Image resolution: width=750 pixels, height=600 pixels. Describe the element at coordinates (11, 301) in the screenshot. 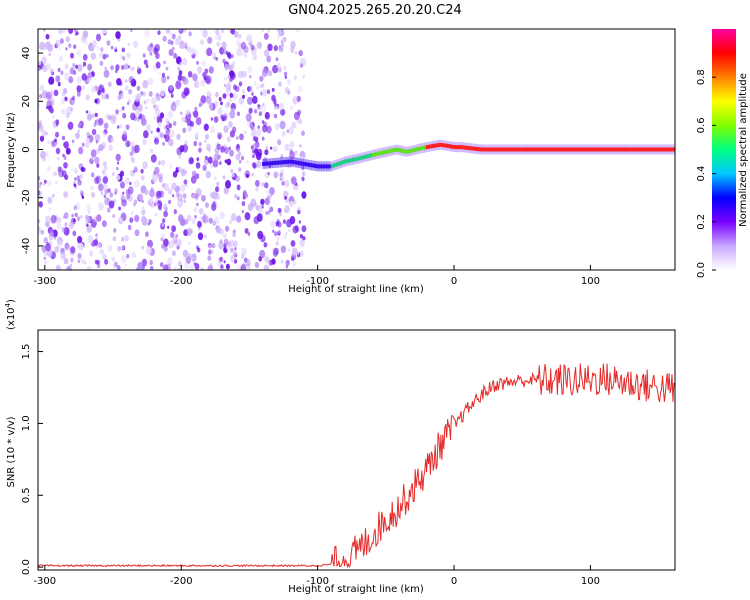

I see `snr-exponent-close: )` at that location.